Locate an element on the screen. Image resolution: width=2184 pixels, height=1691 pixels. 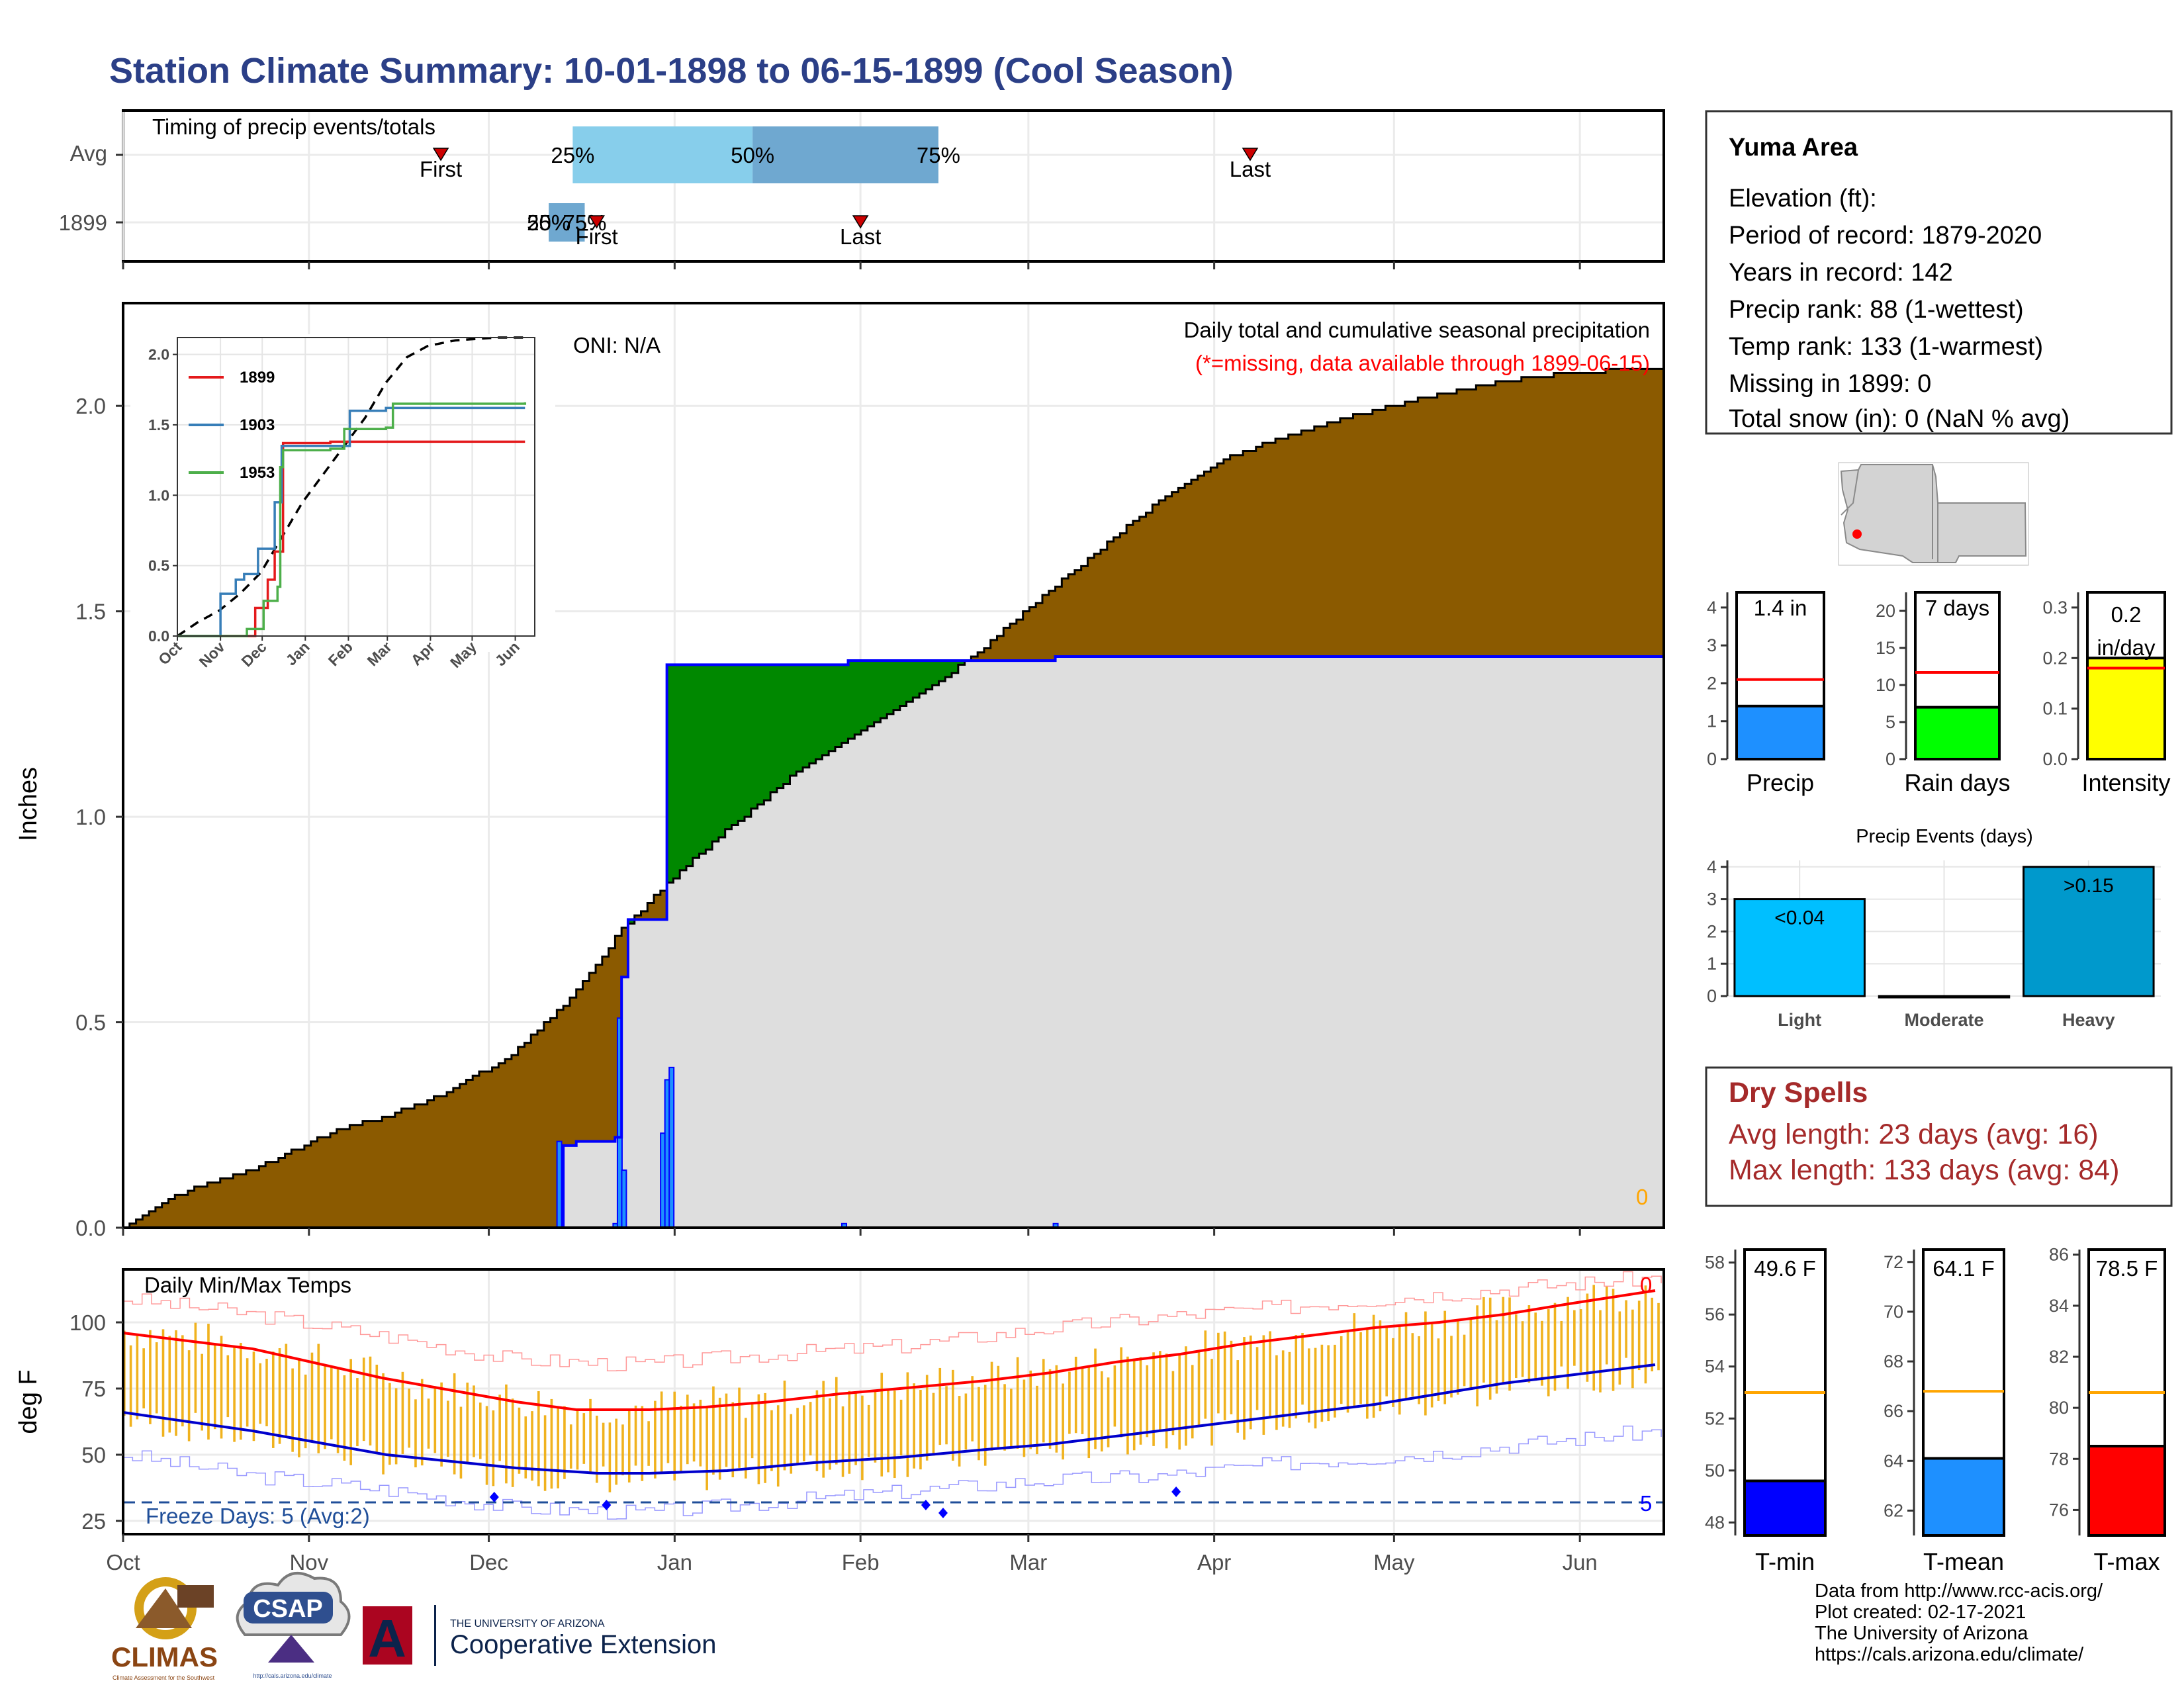
total-value-label: 1.4 in is located at coordinates (1780, 608).